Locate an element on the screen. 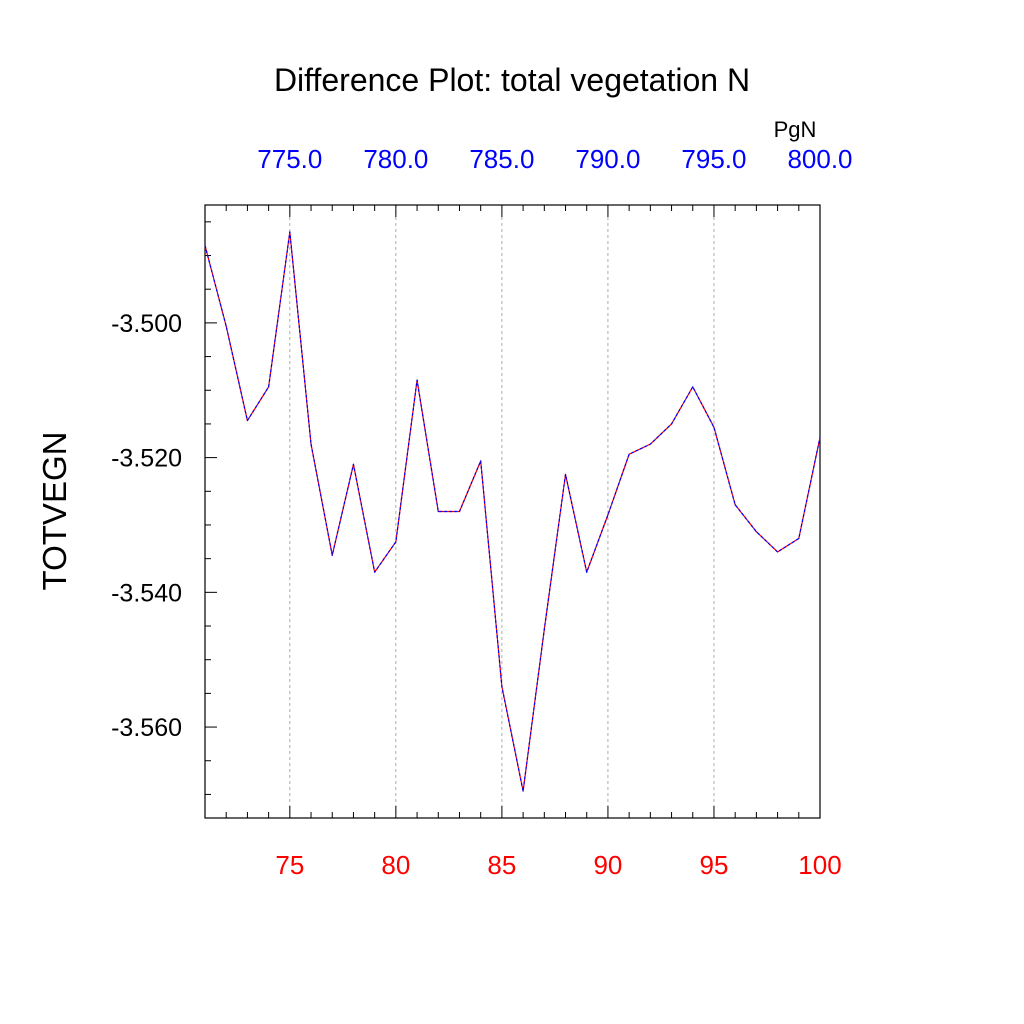 The width and height of the screenshot is (1024, 1024). top-tick-label: 780.0 is located at coordinates (395, 159).